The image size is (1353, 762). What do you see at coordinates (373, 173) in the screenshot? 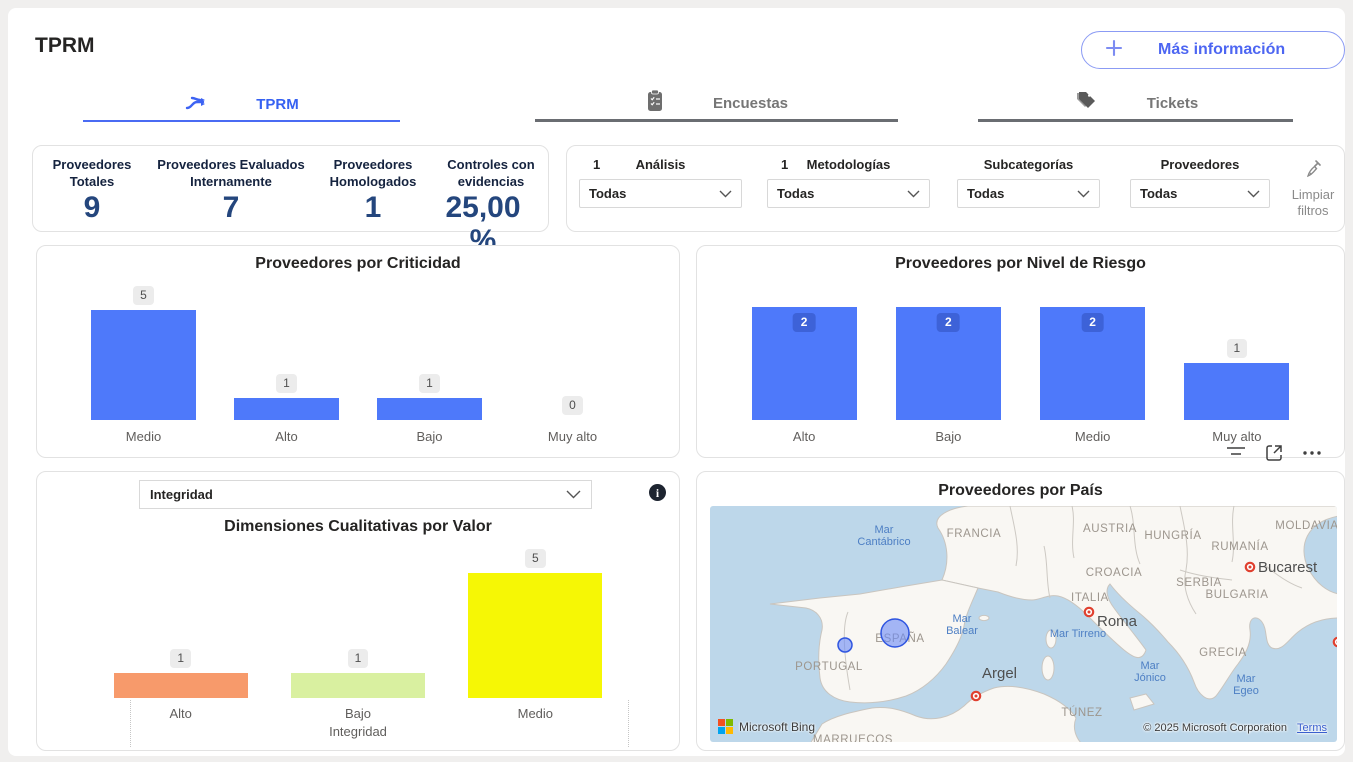
I see `kpi-label: Proveedores Homologados` at bounding box center [373, 173].